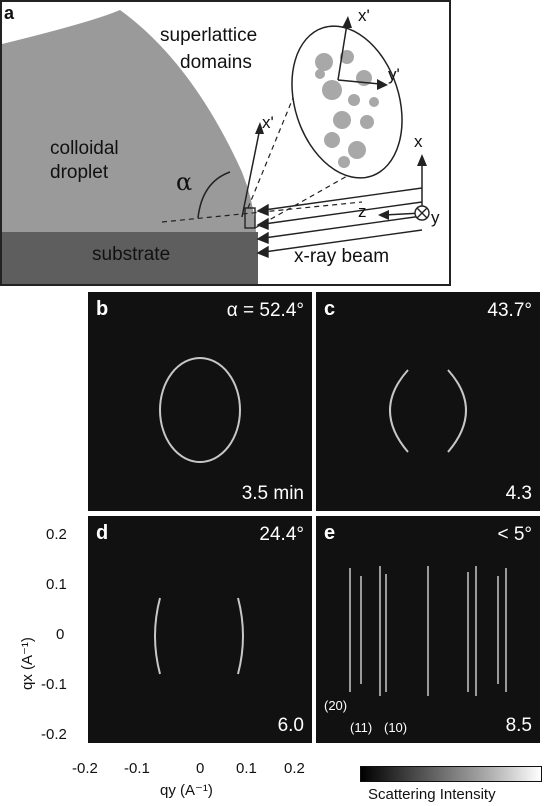 The height and width of the screenshot is (806, 547). Describe the element at coordinates (184, 182) in the screenshot. I see `alpha-angle-label: α` at that location.